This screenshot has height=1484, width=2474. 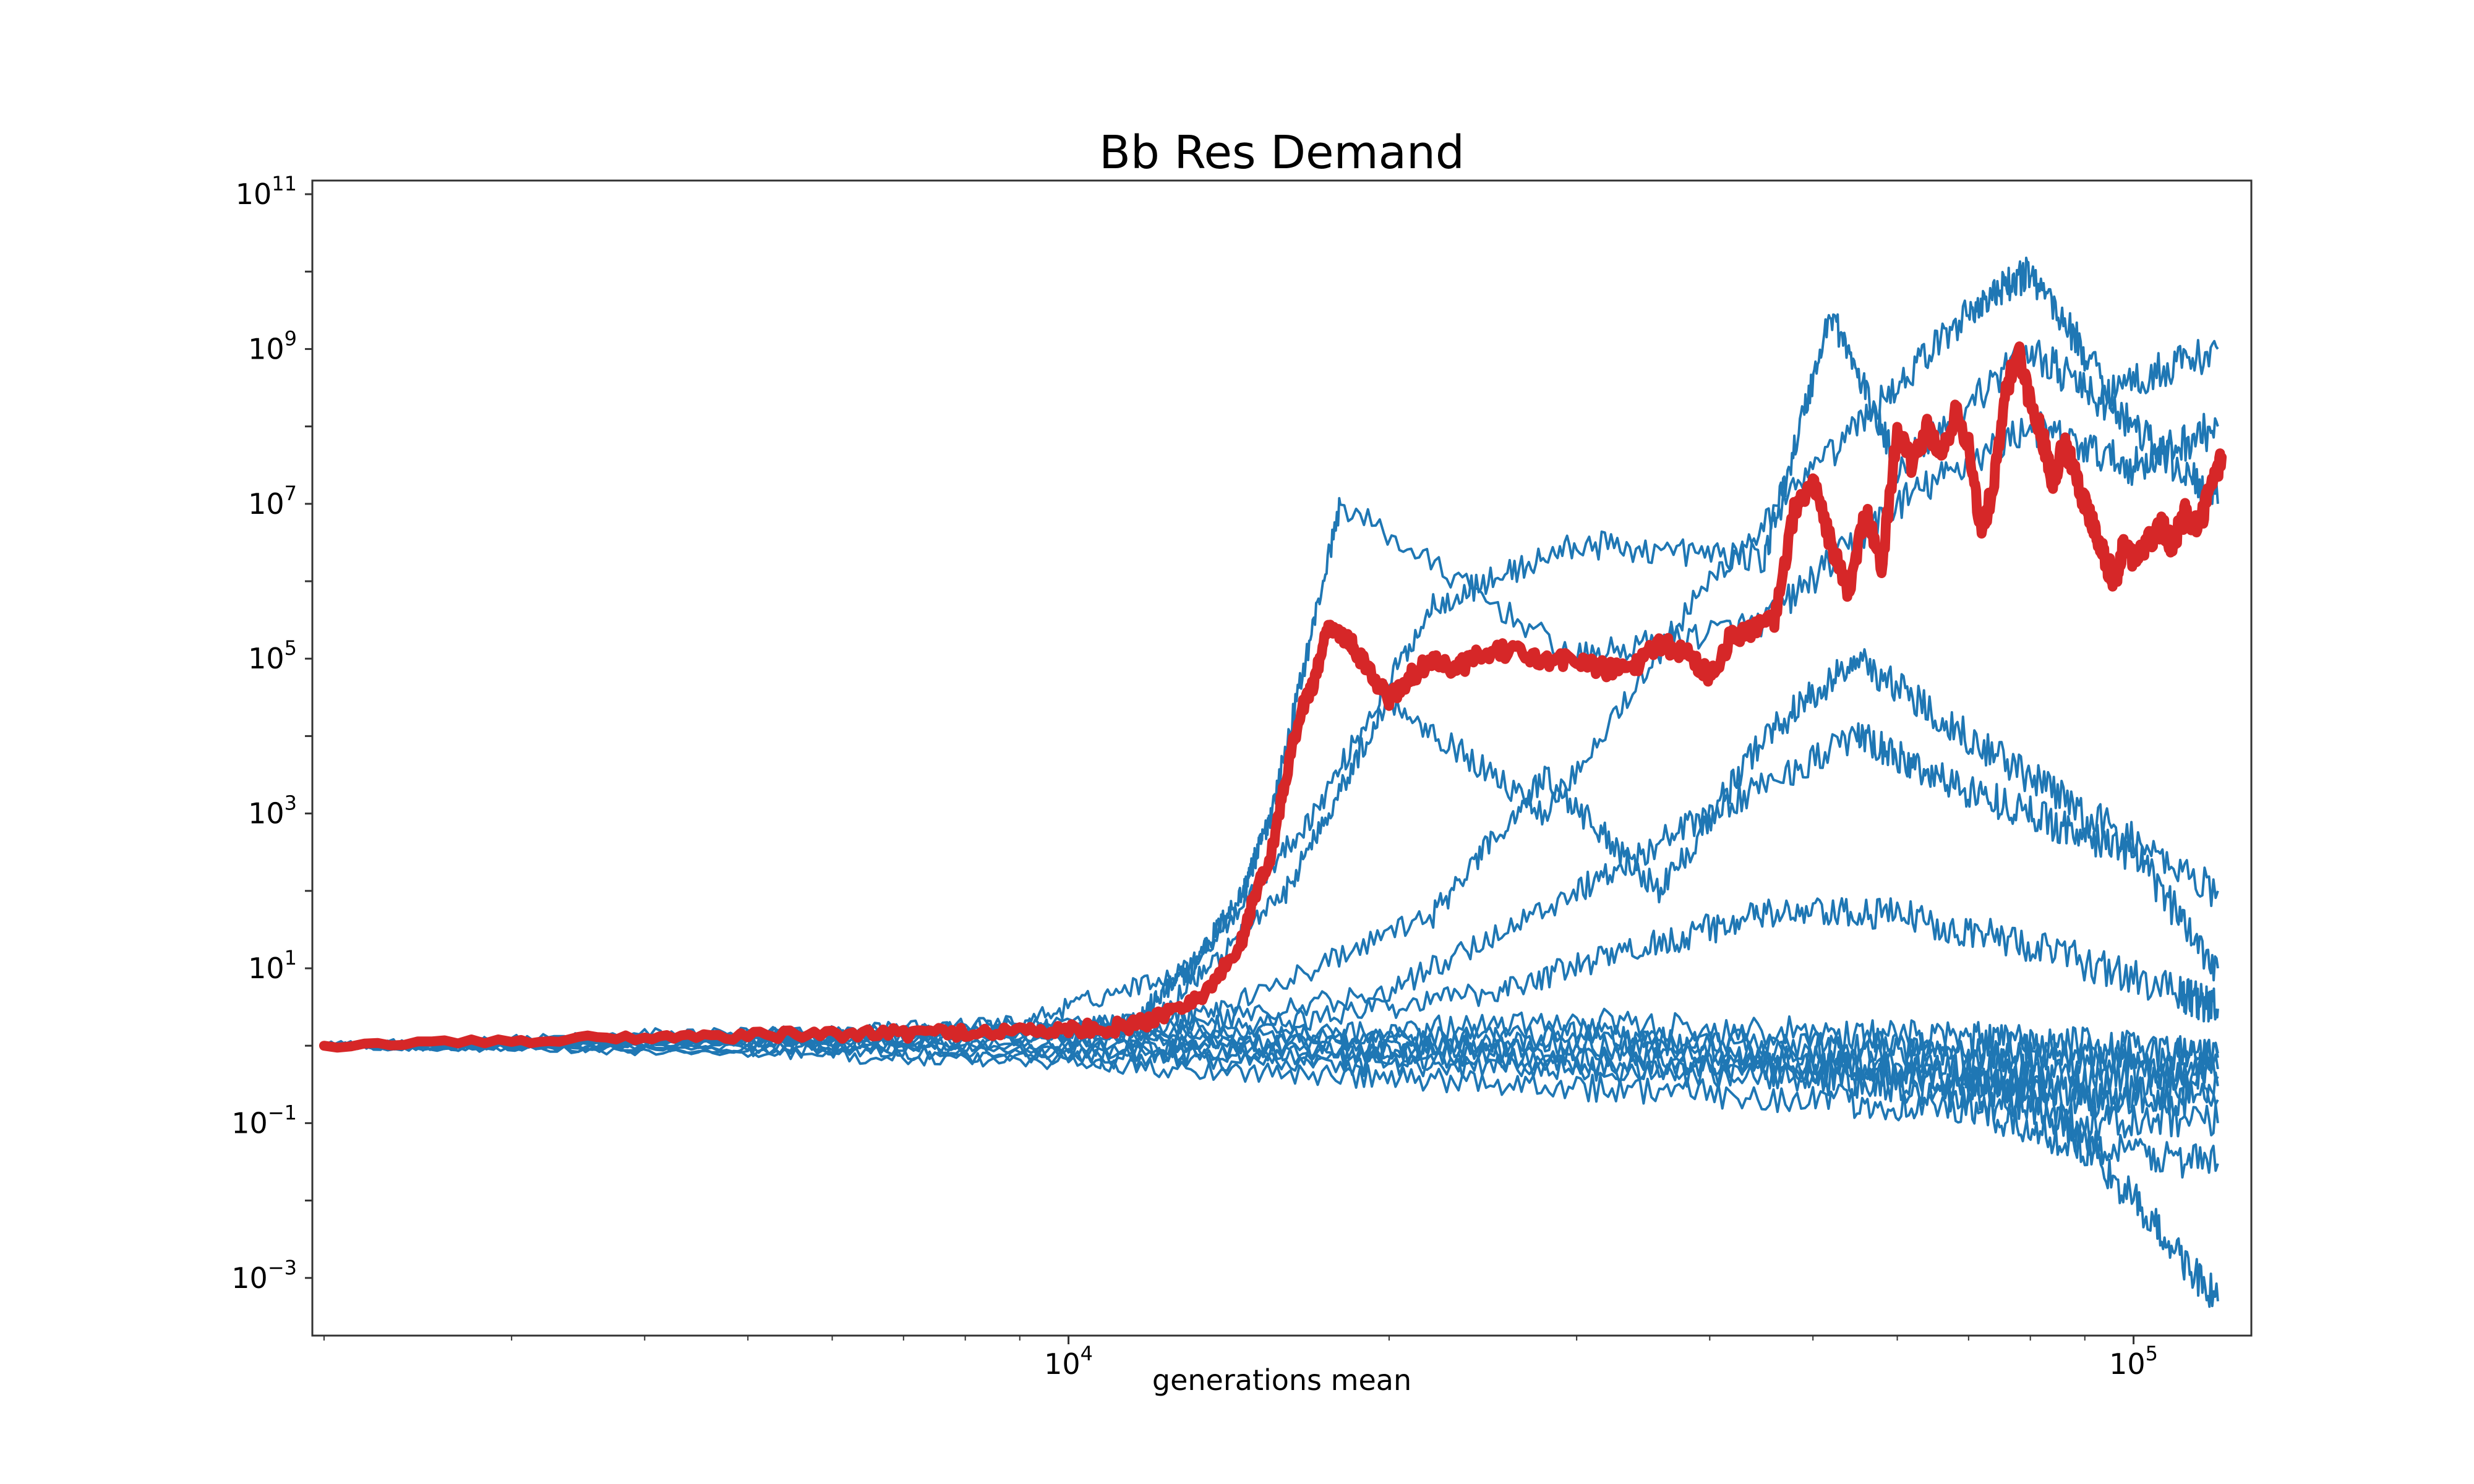 What do you see at coordinates (272, 345) in the screenshot?
I see `y-tick-label: 10⁹` at bounding box center [272, 345].